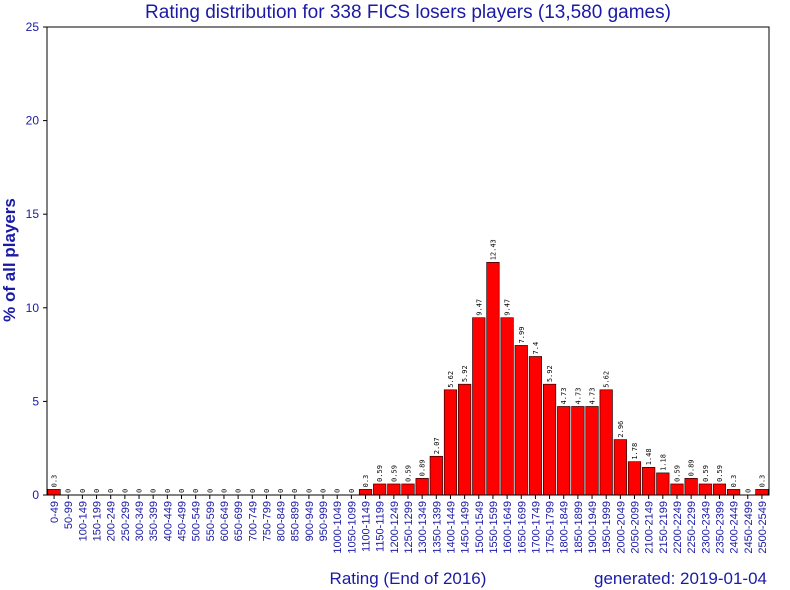 This screenshot has width=790, height=590. I want to click on y-tick-label: 25, so click(33, 27).